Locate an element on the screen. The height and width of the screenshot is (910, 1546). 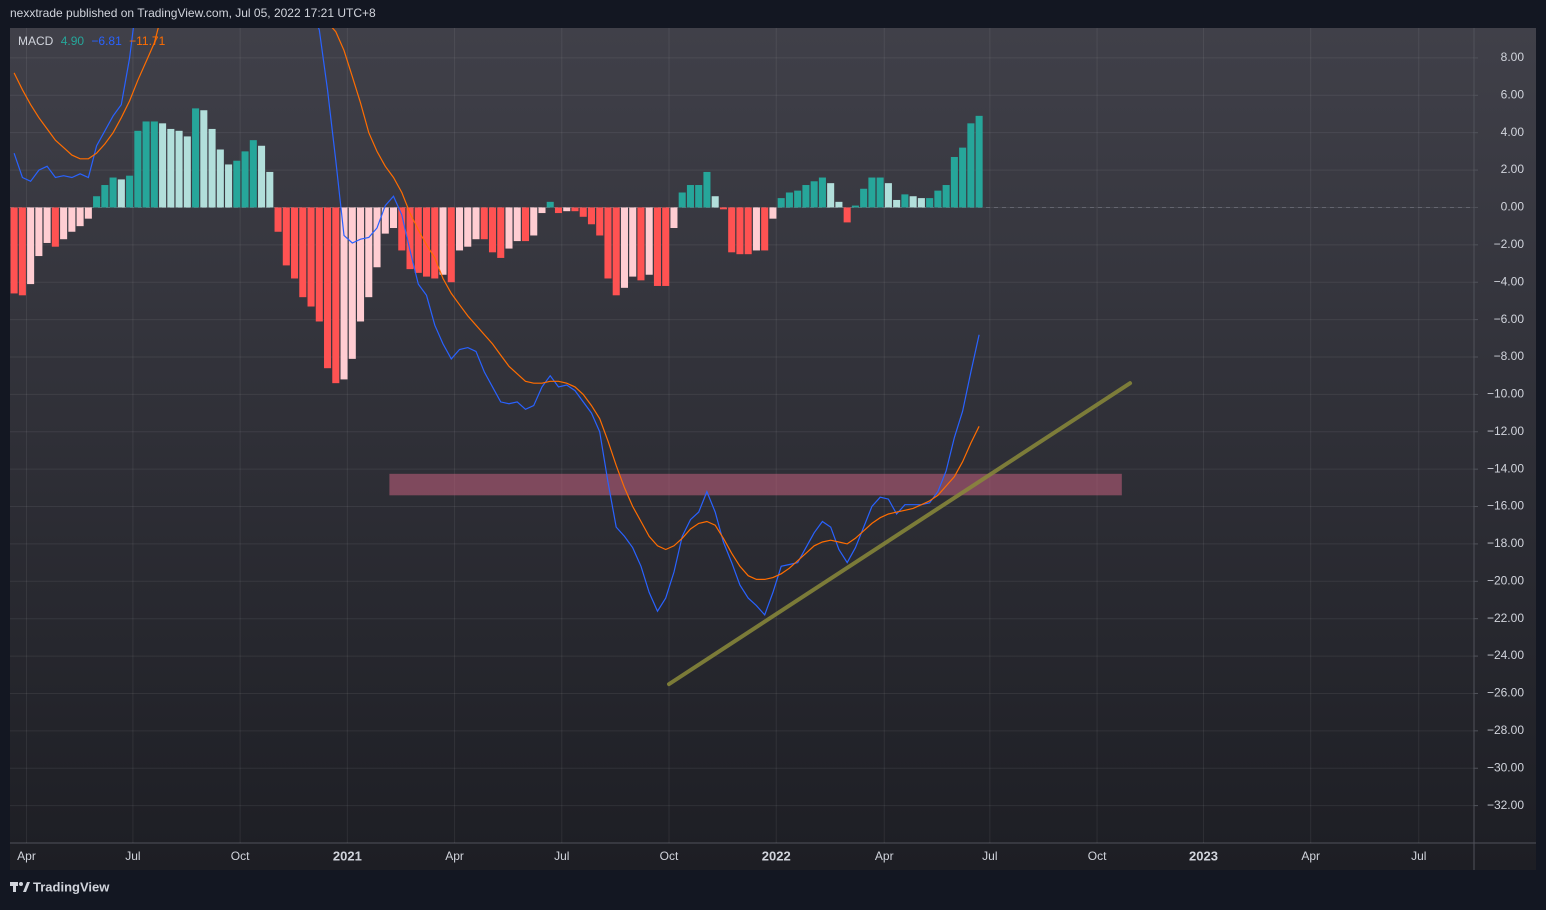
y-tick-label: −16.00 is located at coordinates (1505, 506).